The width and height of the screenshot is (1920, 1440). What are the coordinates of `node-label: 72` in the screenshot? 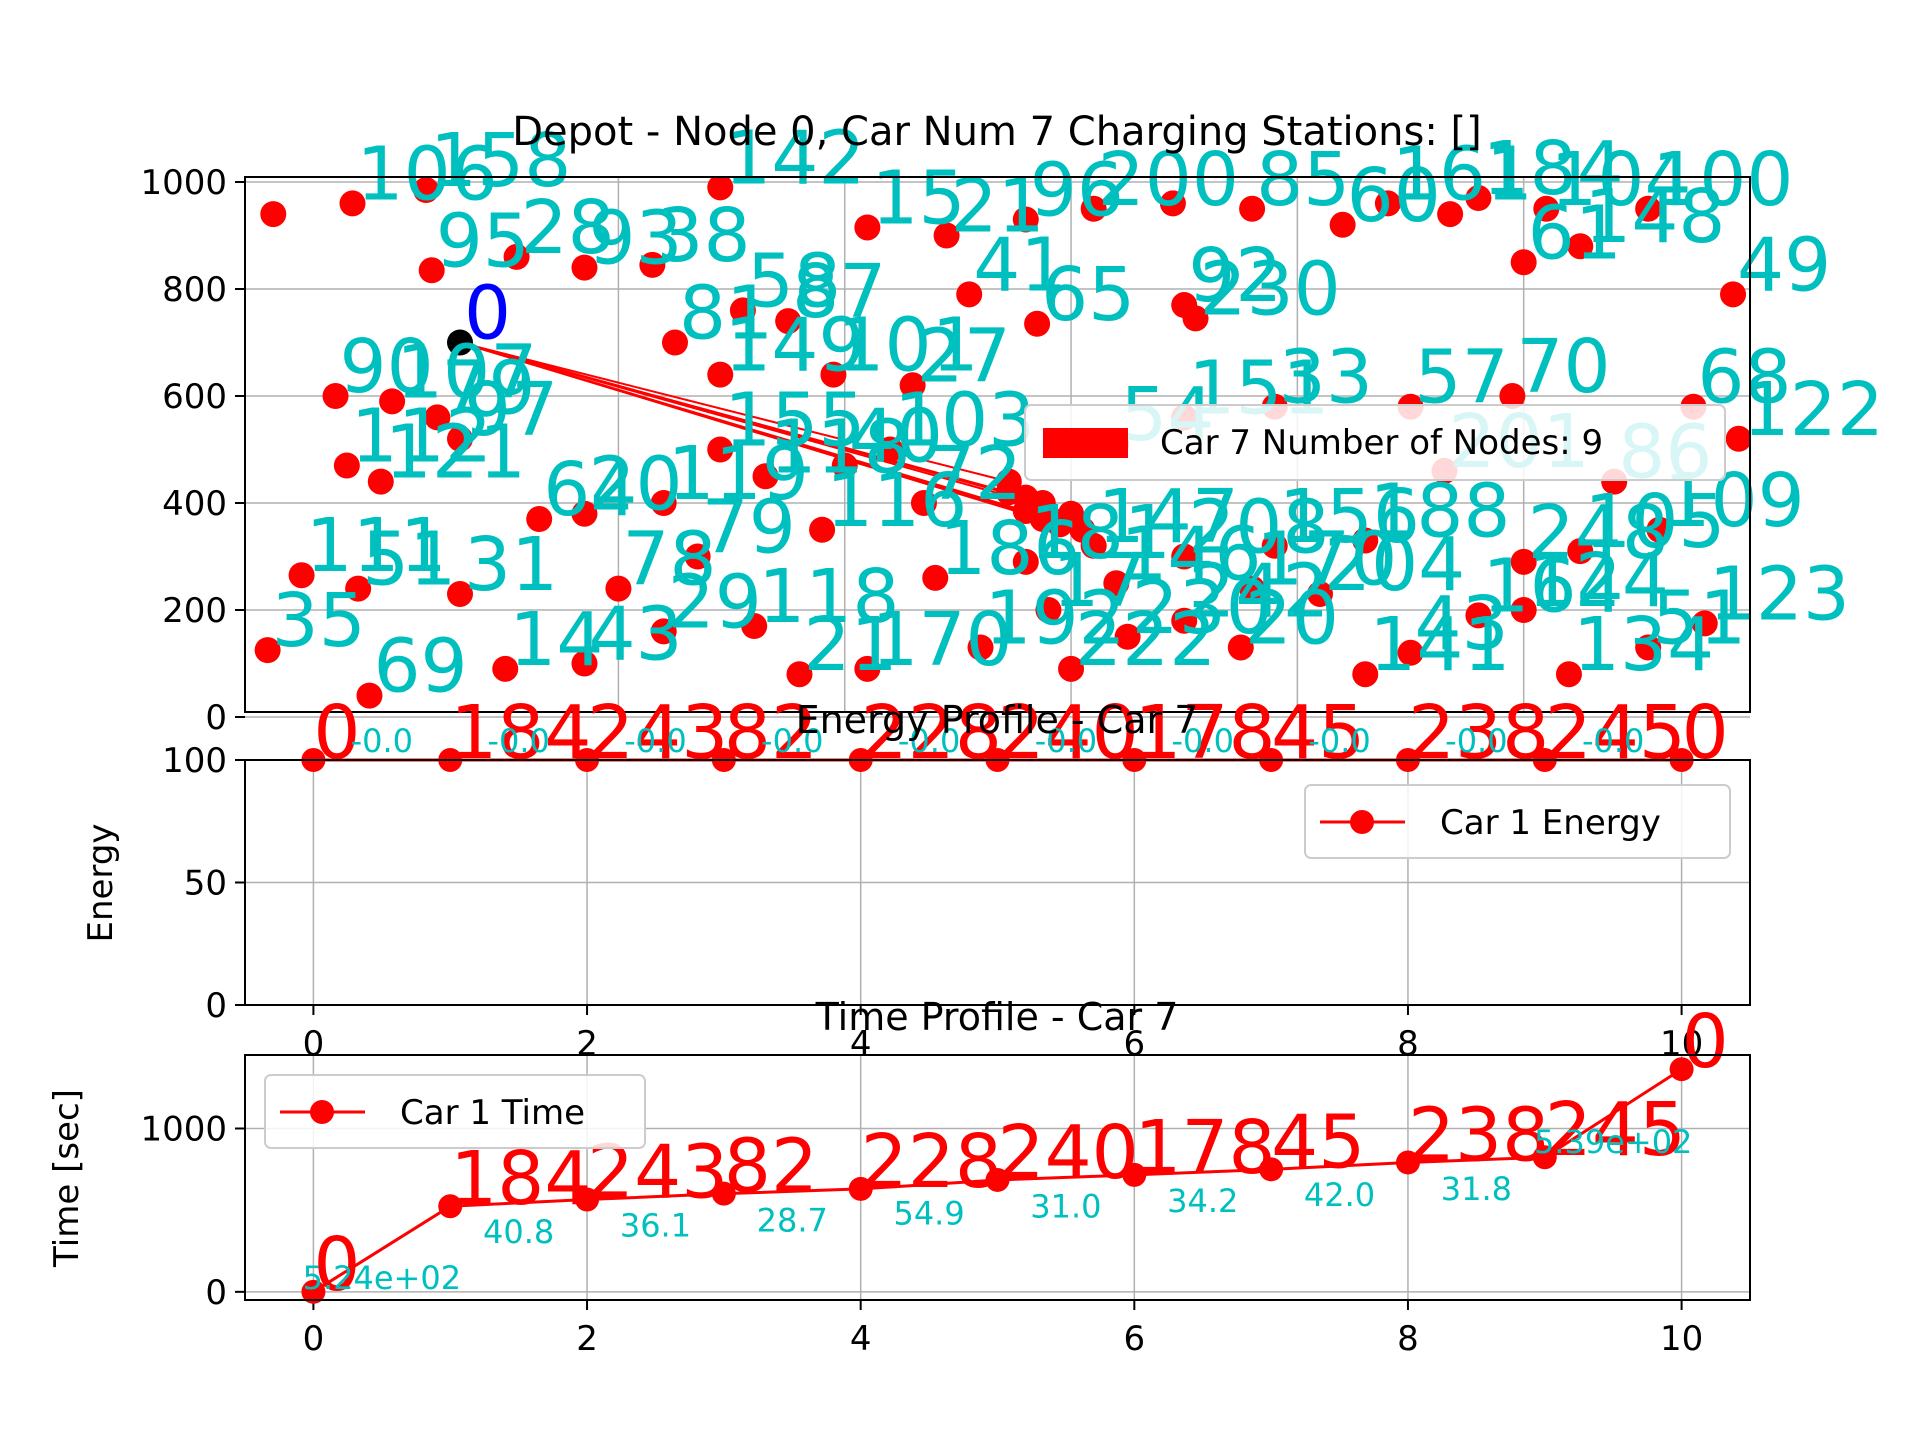 It's located at (975, 474).